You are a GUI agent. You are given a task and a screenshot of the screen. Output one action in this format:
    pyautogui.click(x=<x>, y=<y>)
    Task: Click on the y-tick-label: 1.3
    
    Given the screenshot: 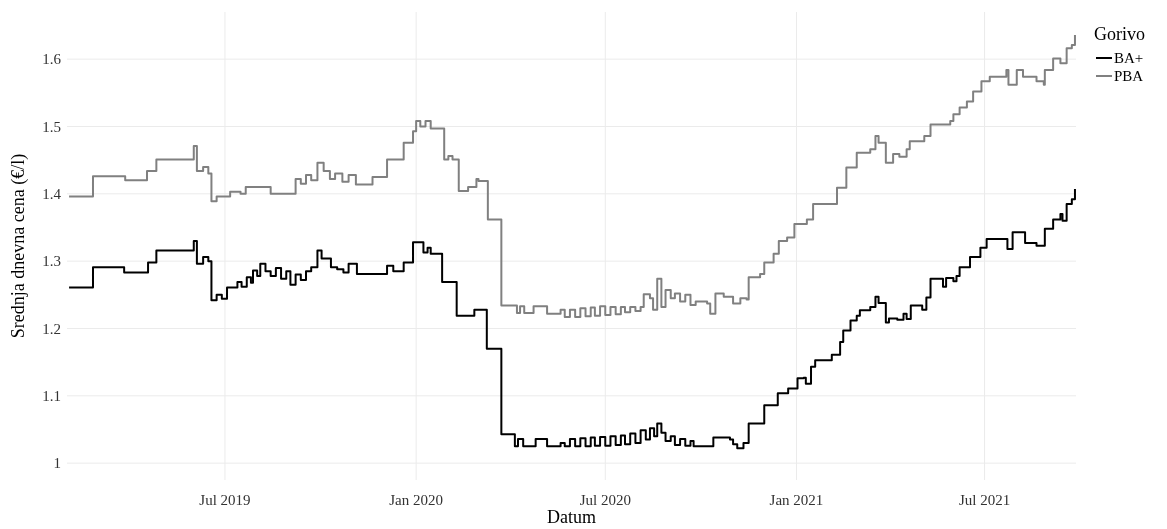 What is the action you would take?
    pyautogui.click(x=51, y=261)
    